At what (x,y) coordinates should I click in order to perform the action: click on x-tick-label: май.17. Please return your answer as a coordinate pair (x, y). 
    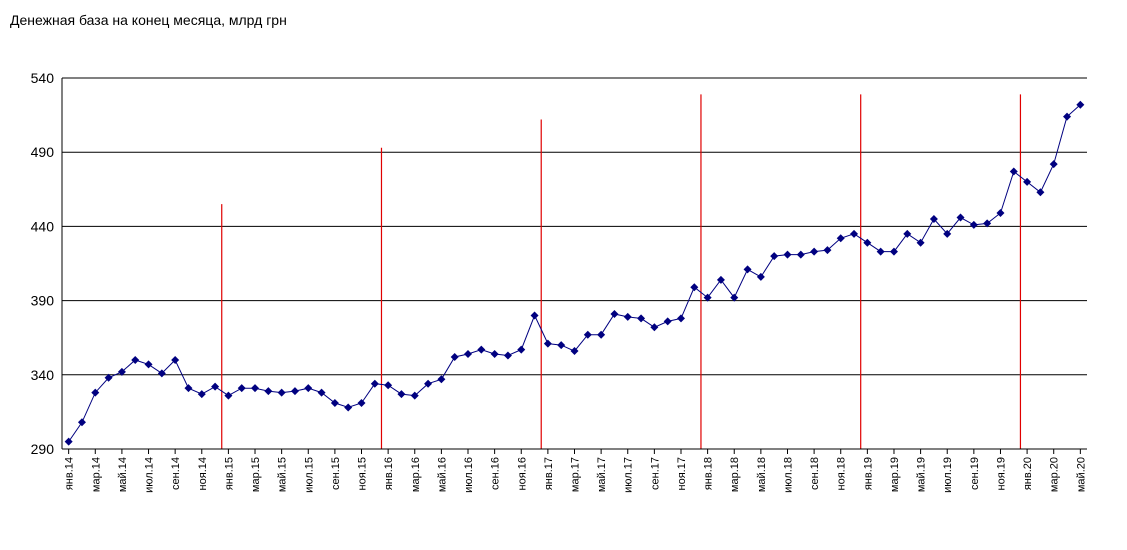
    Looking at the image, I should click on (602, 474).